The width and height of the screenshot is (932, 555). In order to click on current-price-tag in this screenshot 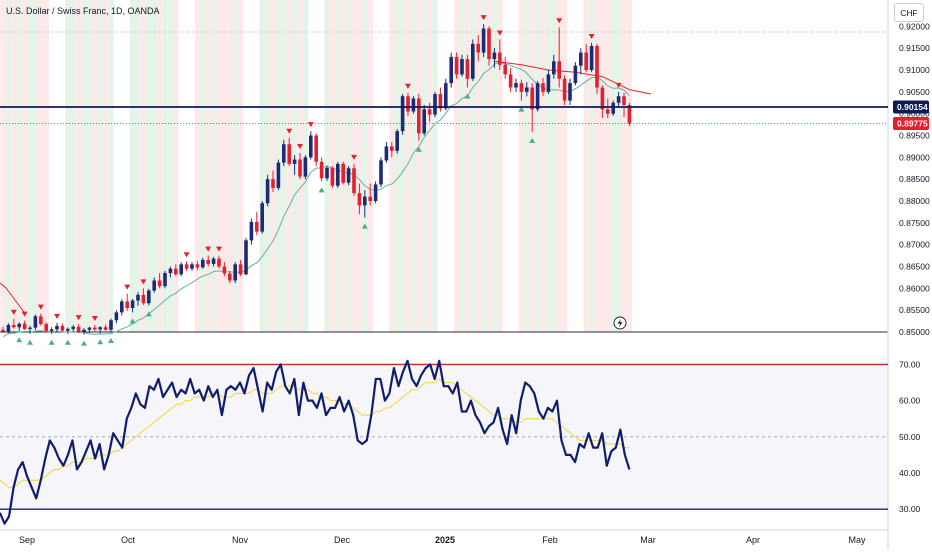, I will do `click(911, 107)`.